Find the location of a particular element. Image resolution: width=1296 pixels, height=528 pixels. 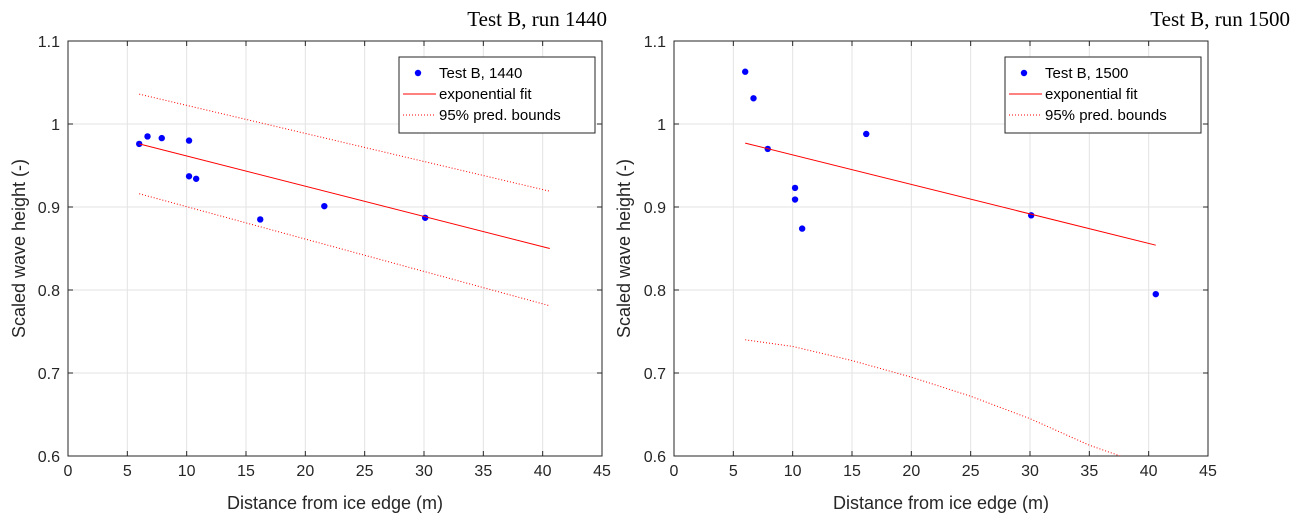

legend-label: Test B, 1440 is located at coordinates (480, 73).